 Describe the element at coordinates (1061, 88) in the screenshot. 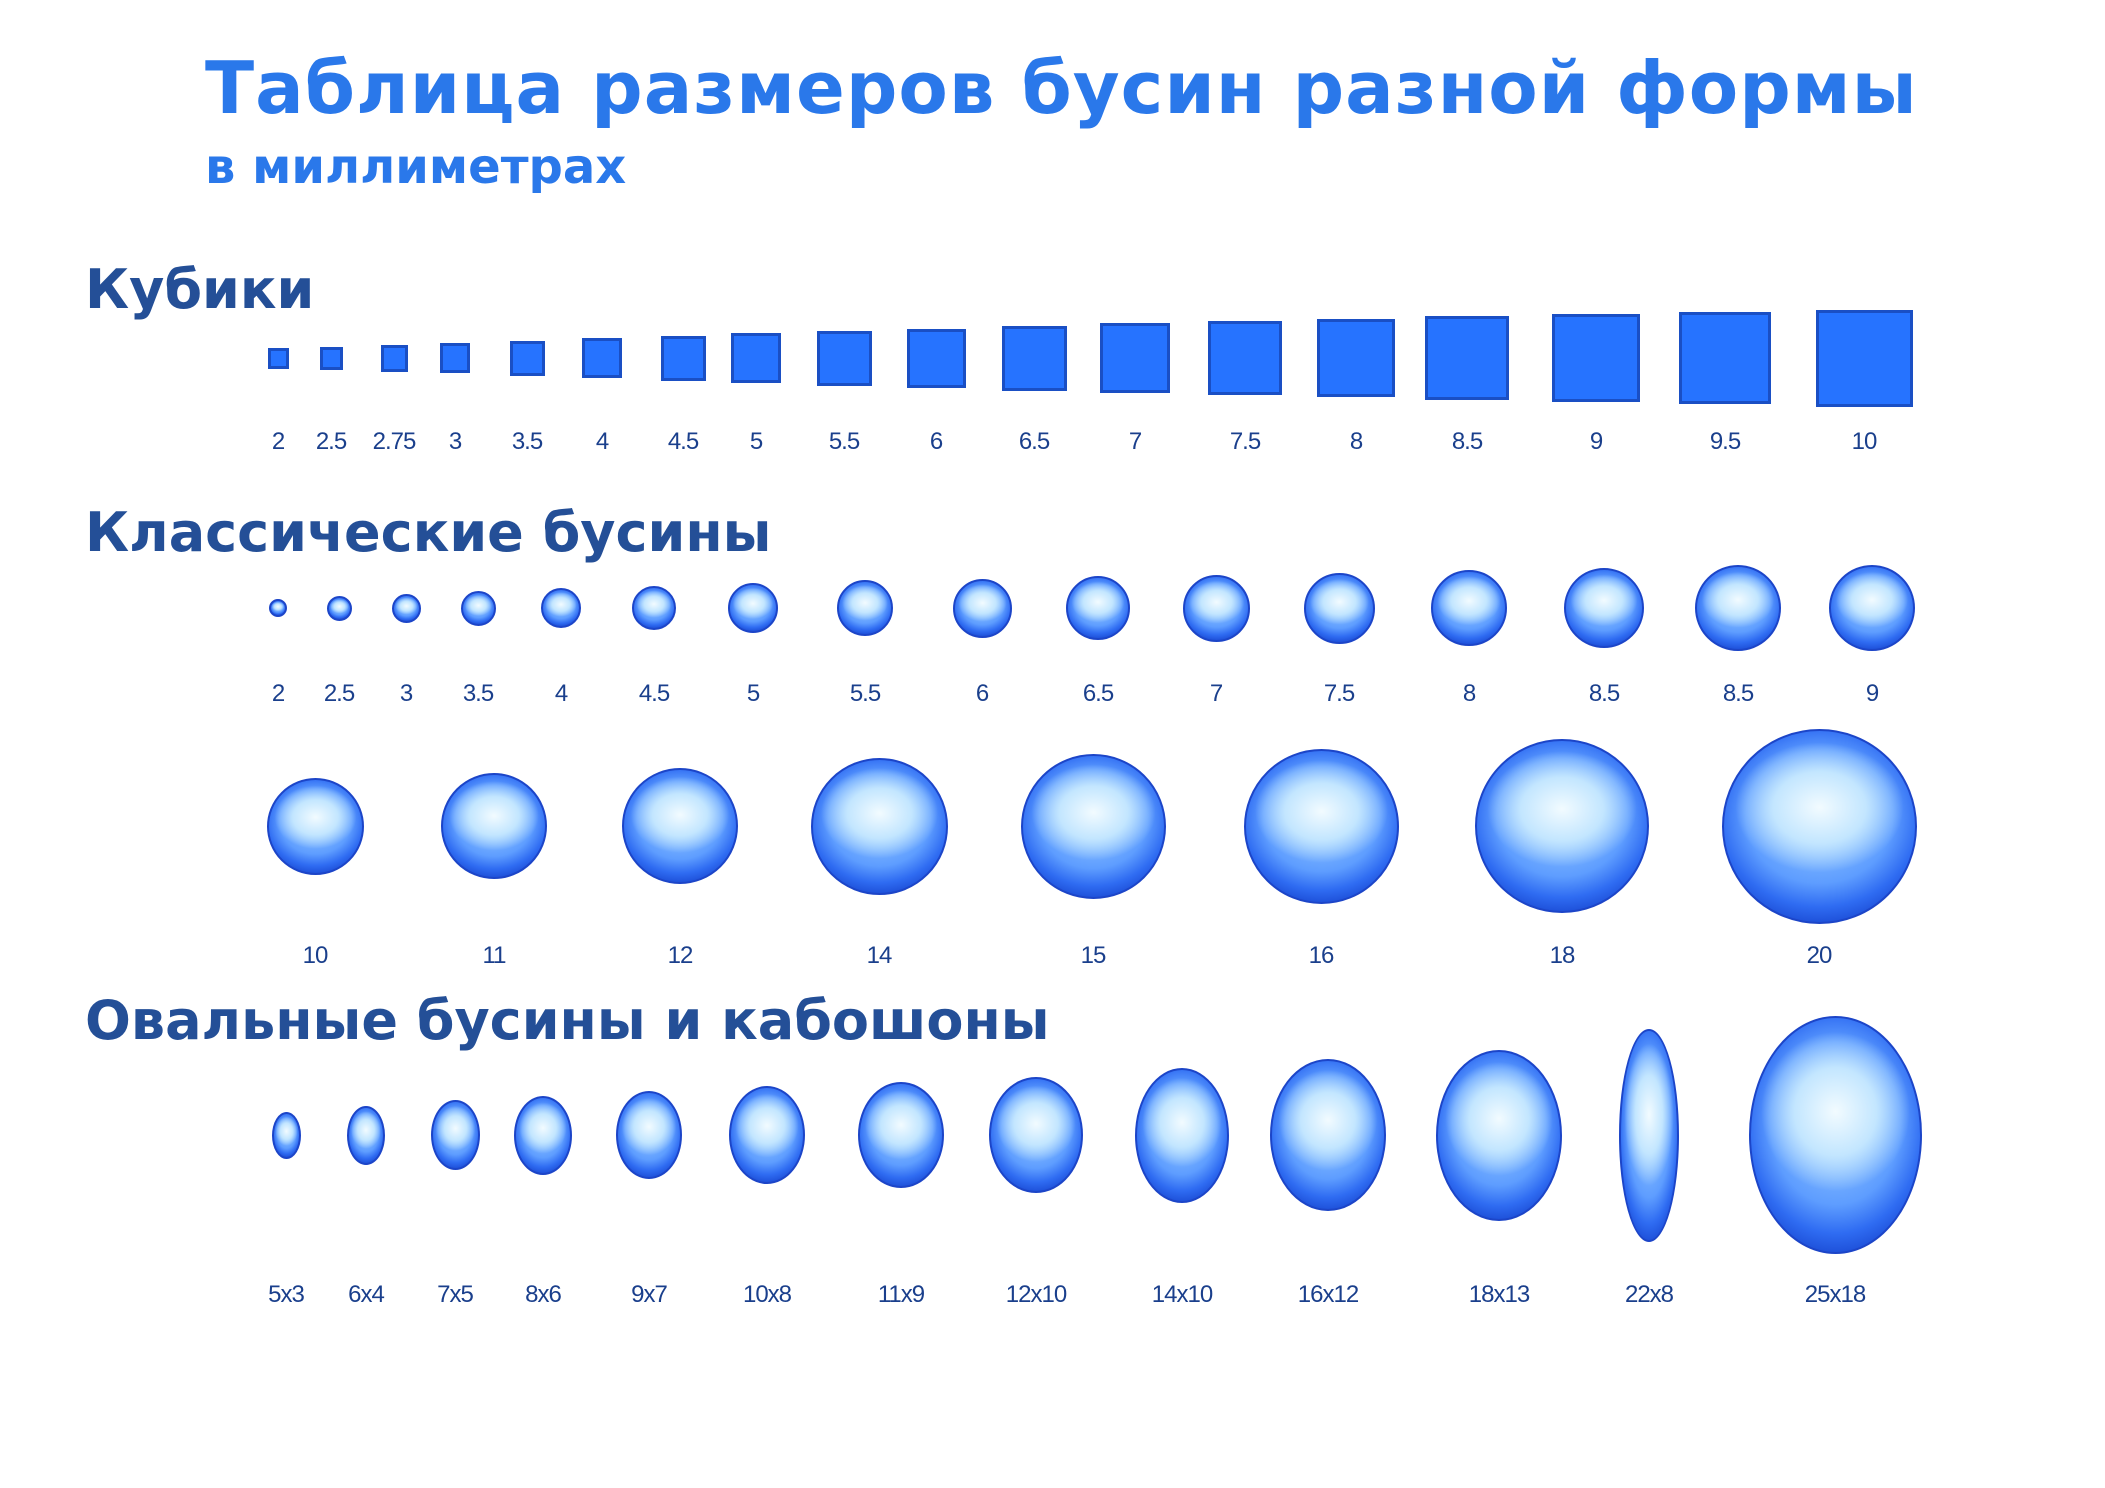

I see `page-title: Таблица размеров бусин разной формы` at that location.